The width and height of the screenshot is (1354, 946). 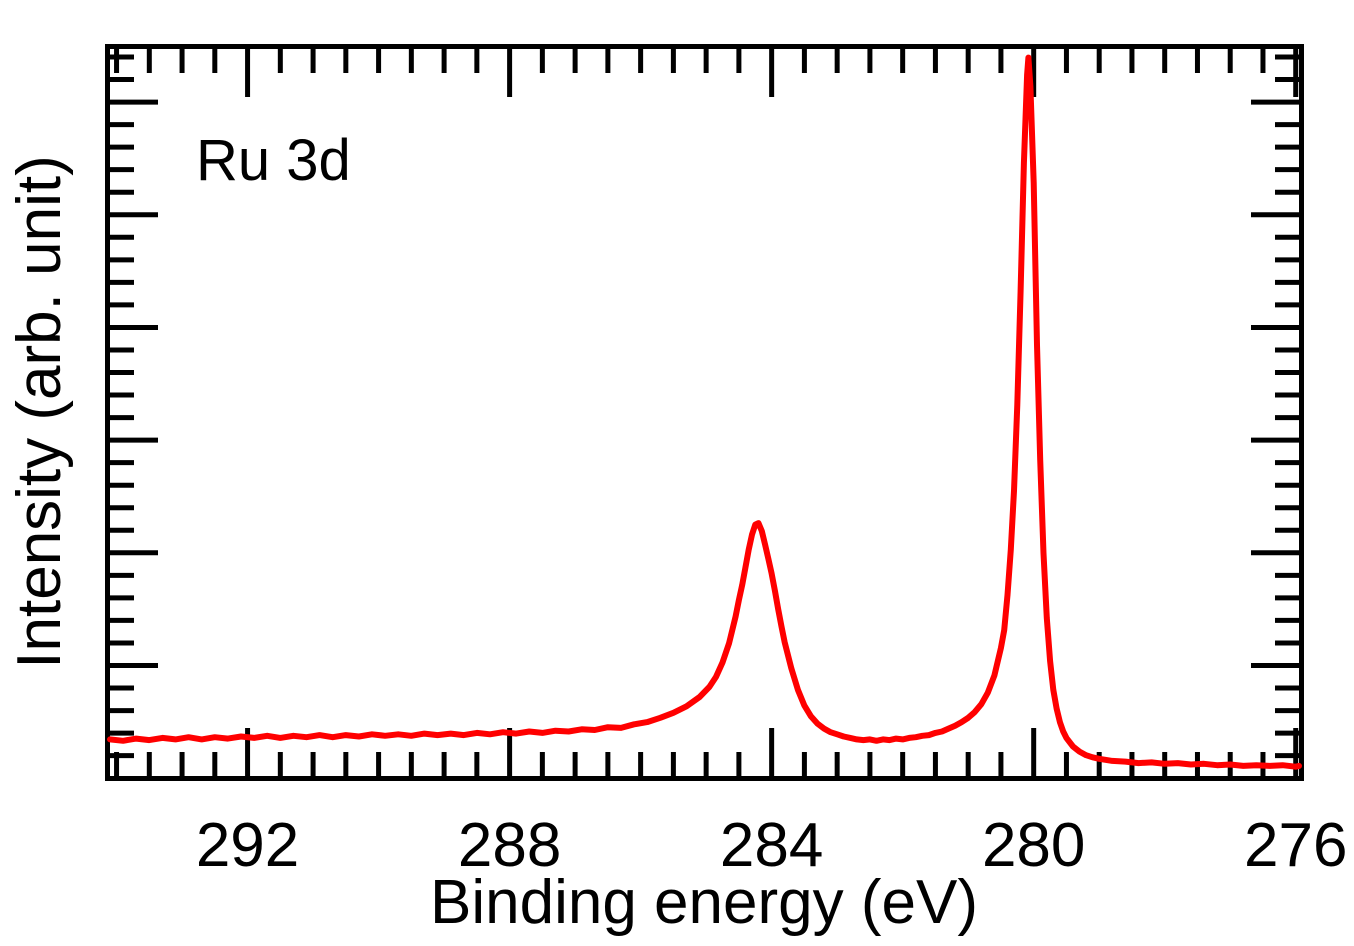 What do you see at coordinates (771, 845) in the screenshot?
I see `x-tick-label: 284` at bounding box center [771, 845].